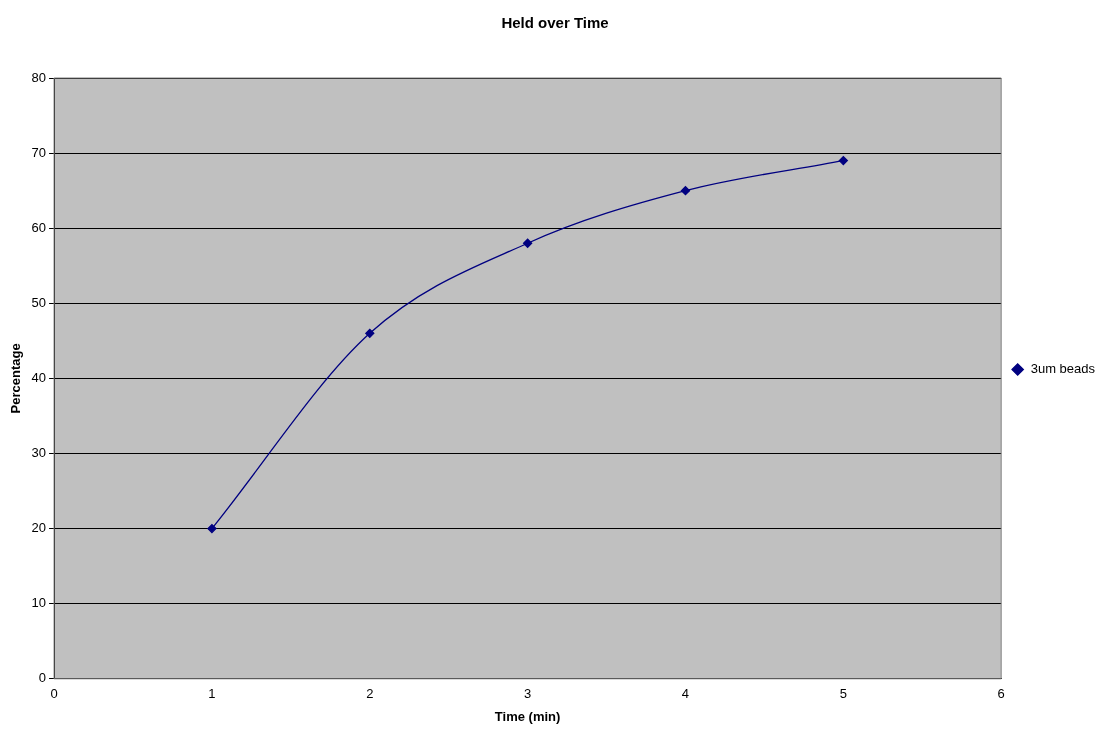  Describe the element at coordinates (555, 23) in the screenshot. I see `chart-title: Held over Time` at that location.